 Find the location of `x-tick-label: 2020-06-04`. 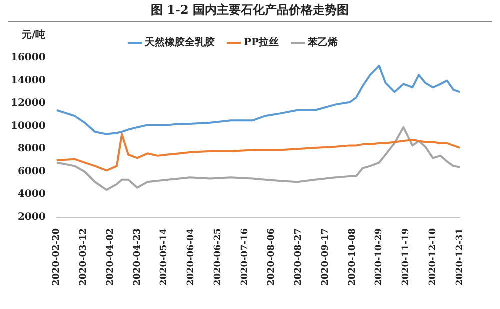

x-tick-label: 2020-06-04 is located at coordinates (191, 257).